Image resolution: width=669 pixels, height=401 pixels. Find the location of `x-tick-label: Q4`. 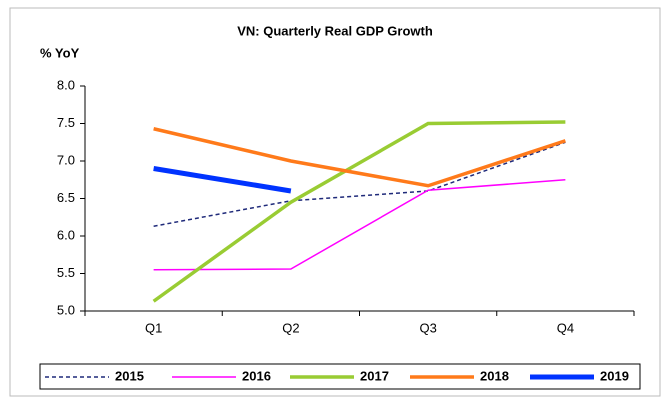

x-tick-label: Q4 is located at coordinates (565, 327).